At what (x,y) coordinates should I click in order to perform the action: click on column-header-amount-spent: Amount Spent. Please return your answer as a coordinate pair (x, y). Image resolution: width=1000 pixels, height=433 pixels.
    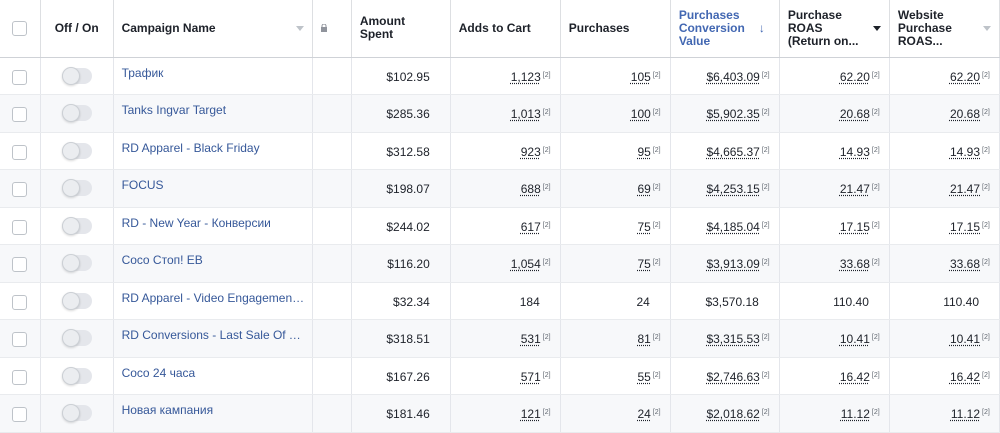
    Looking at the image, I should click on (401, 29).